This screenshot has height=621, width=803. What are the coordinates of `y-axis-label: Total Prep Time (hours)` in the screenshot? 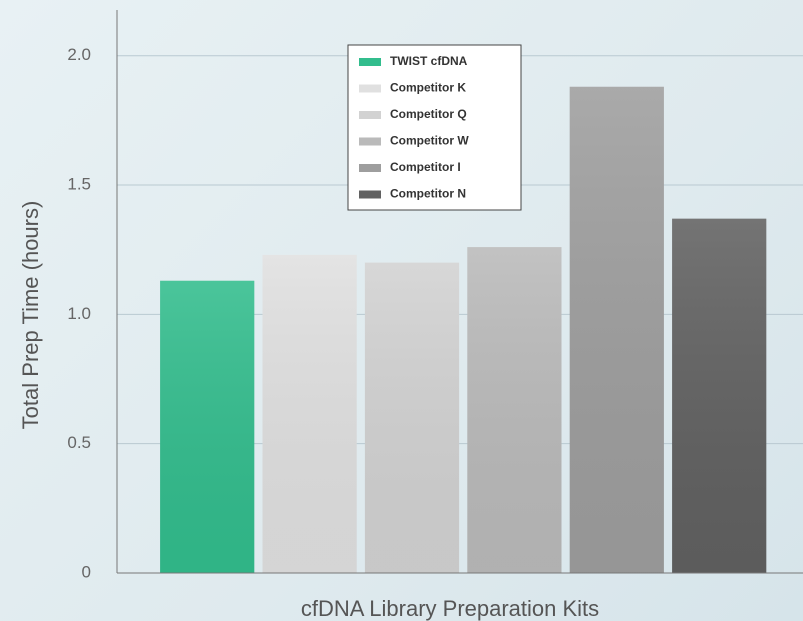 It's located at (30, 315).